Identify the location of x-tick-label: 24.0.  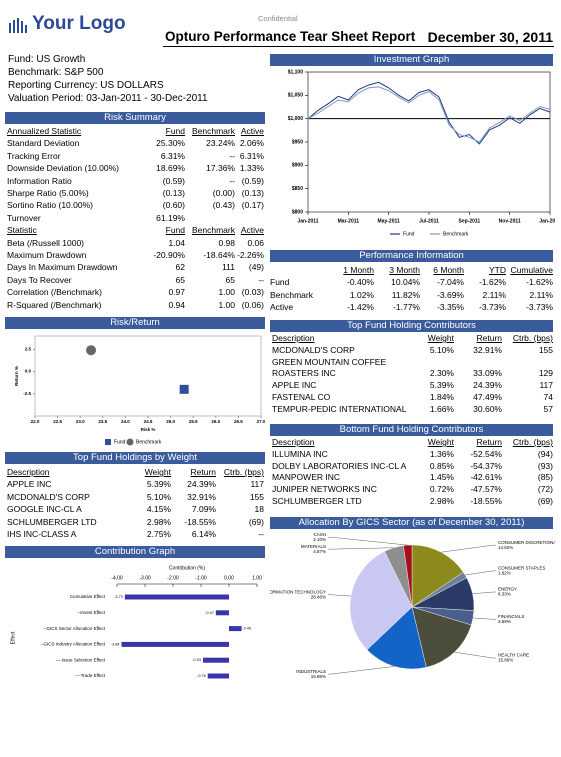
(125, 421).